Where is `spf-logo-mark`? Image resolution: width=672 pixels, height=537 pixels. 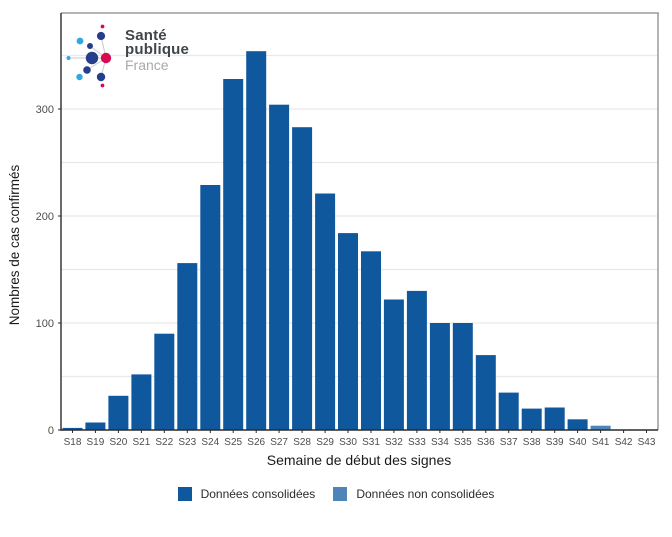
spf-logo-mark is located at coordinates (89, 56).